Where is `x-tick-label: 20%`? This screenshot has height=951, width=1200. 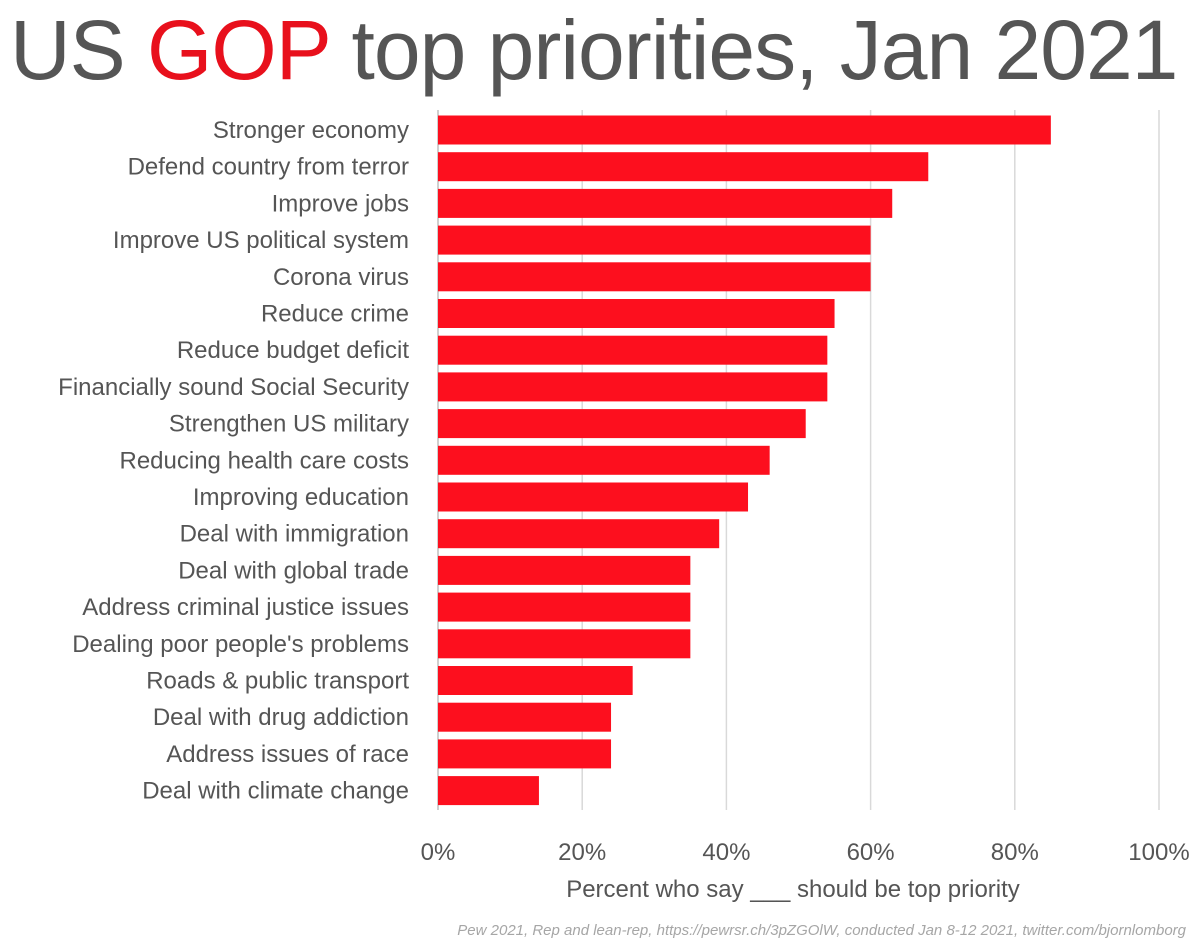
x-tick-label: 20% is located at coordinates (582, 852).